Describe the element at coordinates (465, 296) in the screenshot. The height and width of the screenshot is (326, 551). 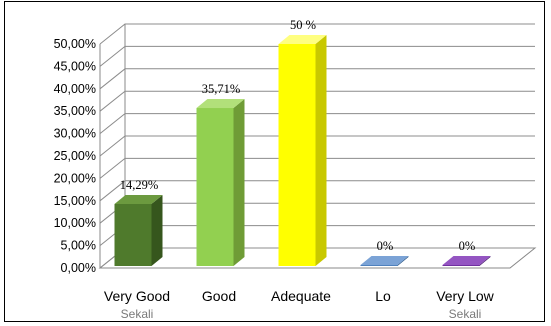
I see `category-label: Very Low` at that location.